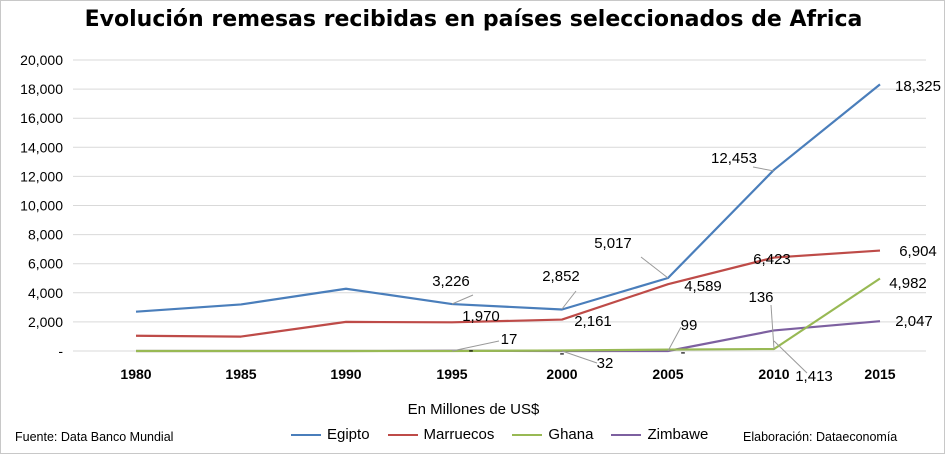  I want to click on data-label: 4,982, so click(908, 283).